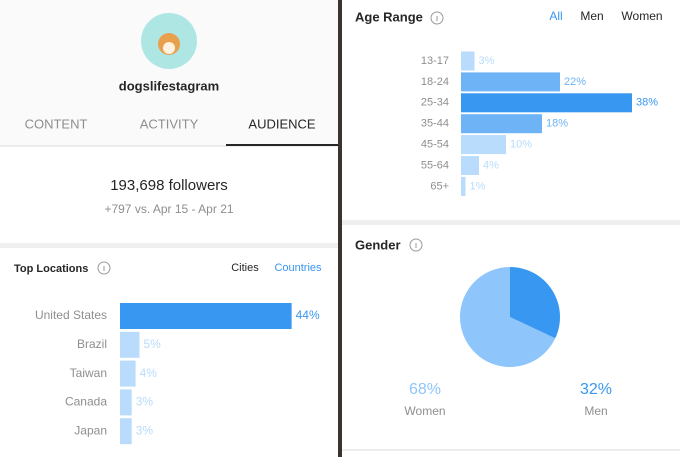  What do you see at coordinates (169, 85) in the screenshot?
I see `username: dogslifestagram` at bounding box center [169, 85].